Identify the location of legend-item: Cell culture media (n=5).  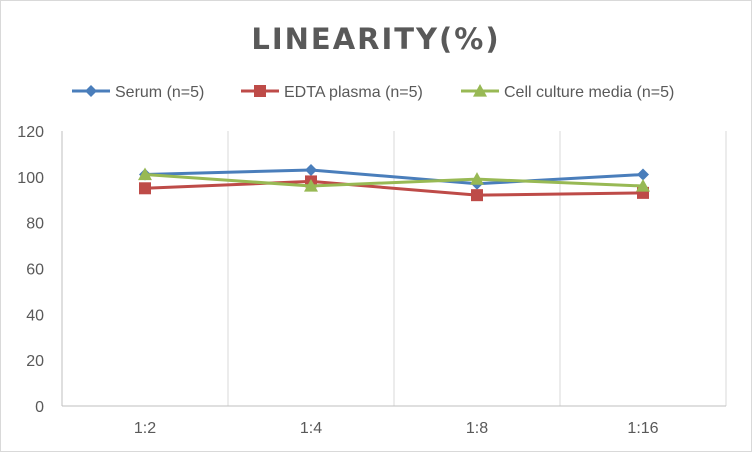
(567, 92).